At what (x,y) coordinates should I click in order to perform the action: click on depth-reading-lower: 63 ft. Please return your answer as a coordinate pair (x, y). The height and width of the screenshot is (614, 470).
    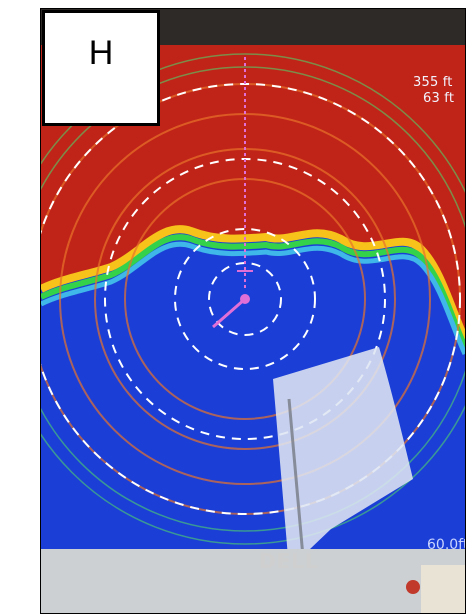
    Looking at the image, I should click on (439, 98).